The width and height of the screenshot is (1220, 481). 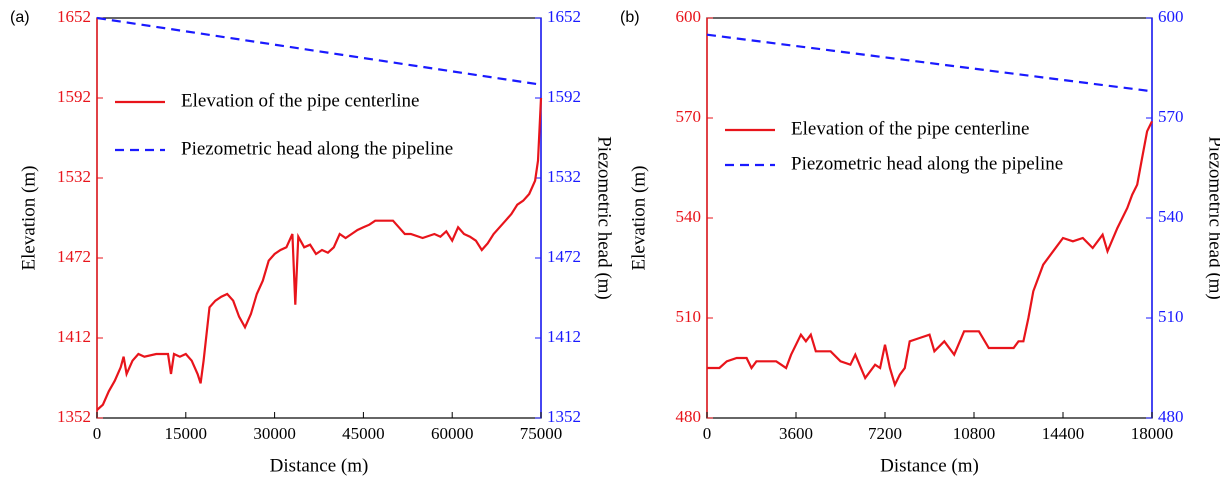 What do you see at coordinates (630, 17) in the screenshot?
I see `panel-label: (b)` at bounding box center [630, 17].